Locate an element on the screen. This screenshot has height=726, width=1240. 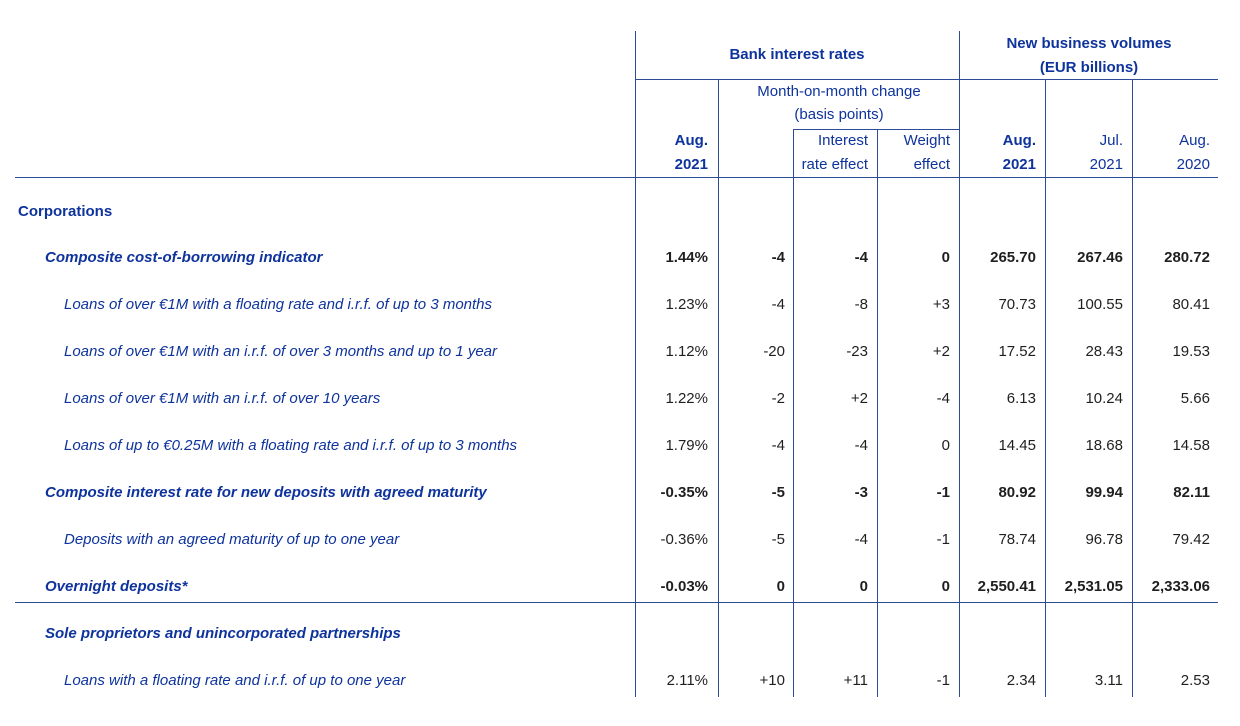
cell-interest-rate-effect: +2 is located at coordinates (859, 398).